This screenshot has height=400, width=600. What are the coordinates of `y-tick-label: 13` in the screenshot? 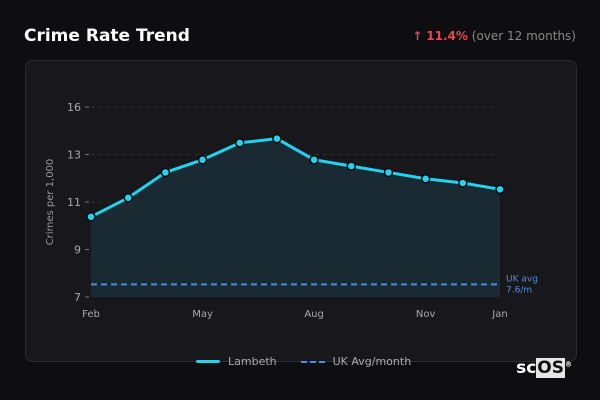 It's located at (74, 155).